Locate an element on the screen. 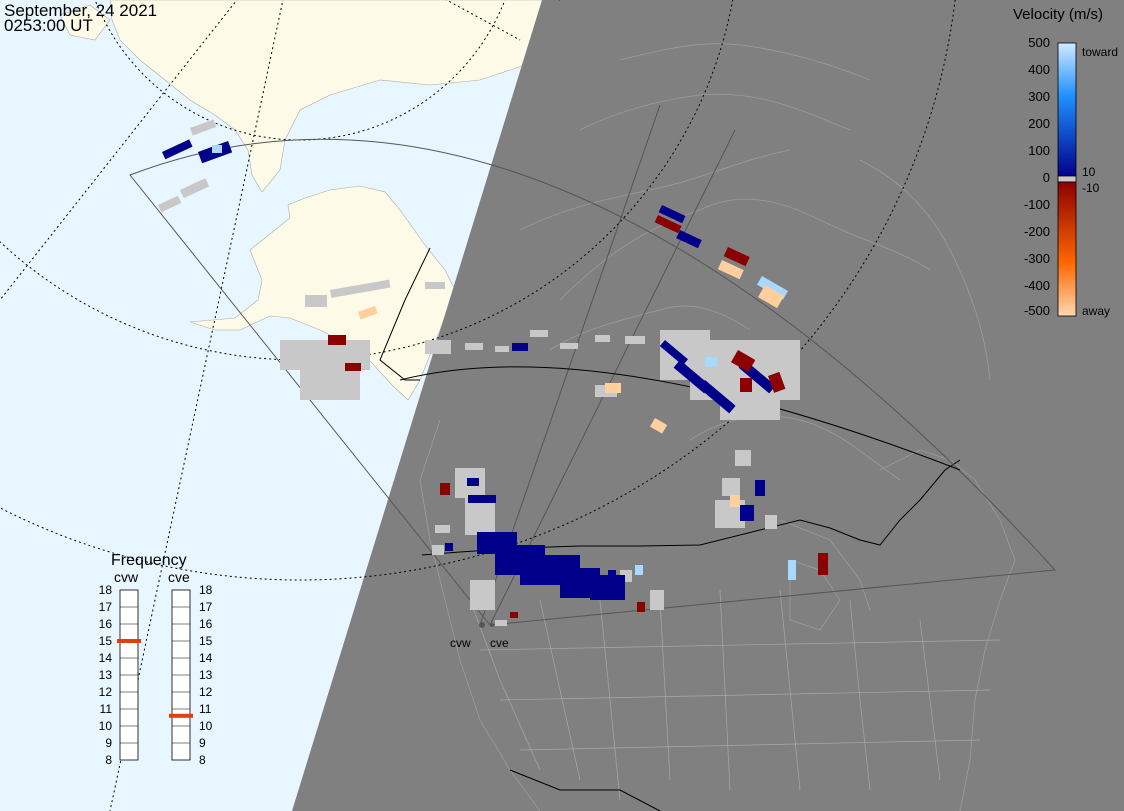 Image resolution: width=1124 pixels, height=811 pixels. siberia-landmass is located at coordinates (327, 96).